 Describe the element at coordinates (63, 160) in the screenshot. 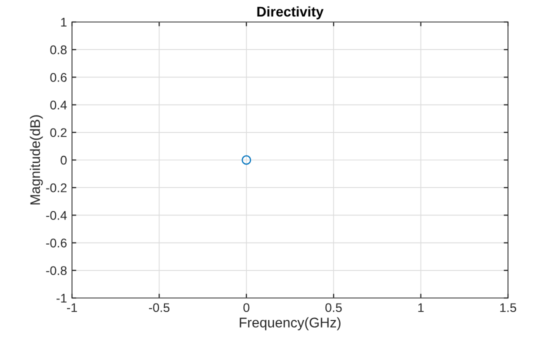

I see `y-tick-label: 0` at that location.